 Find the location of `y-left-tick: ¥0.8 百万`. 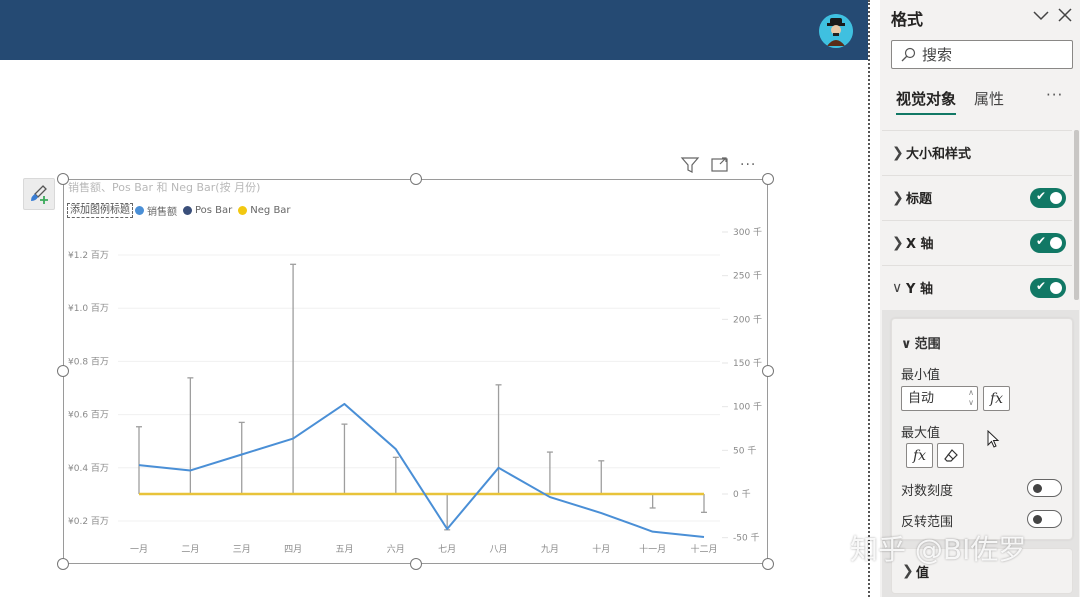

y-left-tick: ¥0.8 百万 is located at coordinates (88, 361).